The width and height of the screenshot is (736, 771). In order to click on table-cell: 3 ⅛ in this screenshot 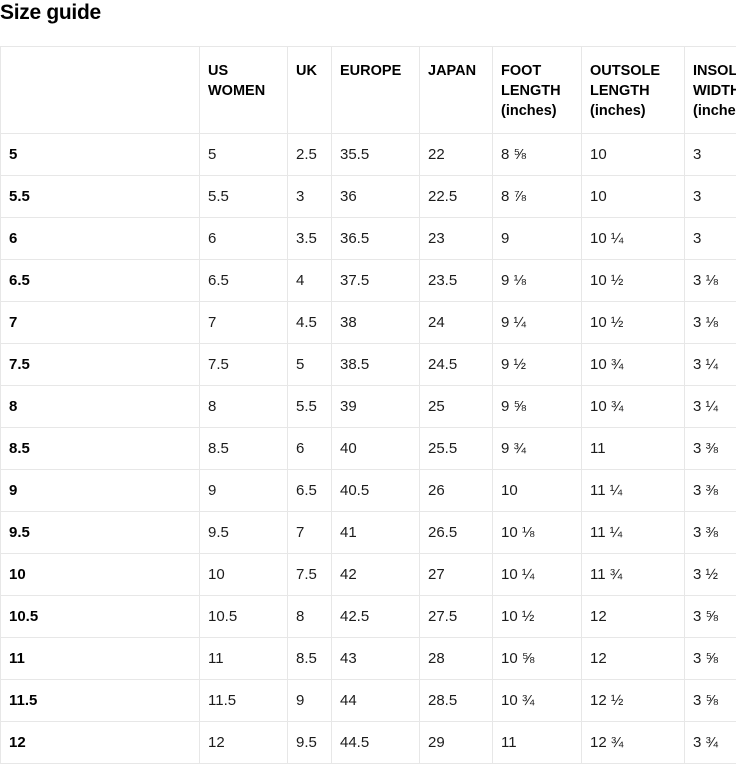, I will do `click(710, 322)`.